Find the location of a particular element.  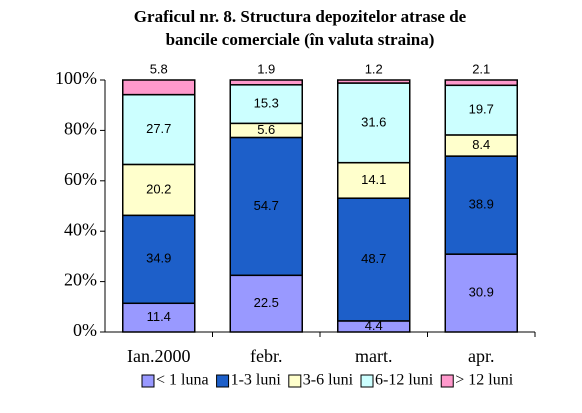

legend-label: 1-3 luni is located at coordinates (256, 380).